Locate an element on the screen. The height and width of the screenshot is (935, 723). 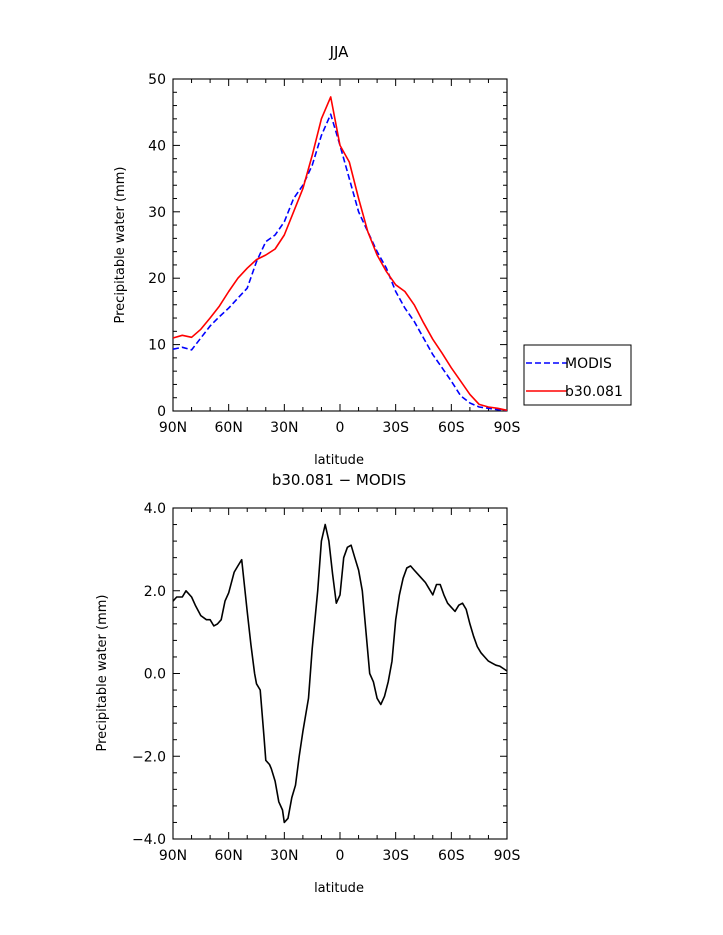
bottom-y-tick-labels: −4.0 −2.0 0.0 2.0 4.0 is located at coordinates (149, 674).